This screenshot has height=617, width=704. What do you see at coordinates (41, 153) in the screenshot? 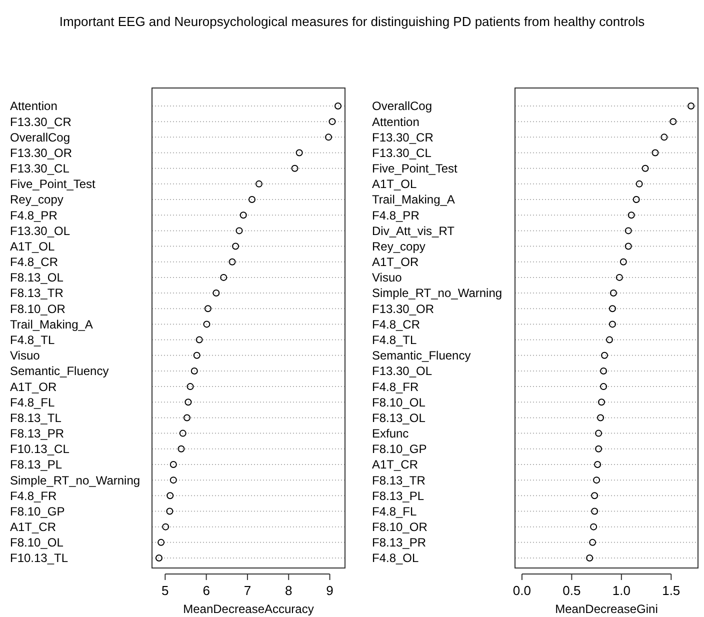
I see `y-tick-label: F13.30_OR` at bounding box center [41, 153].